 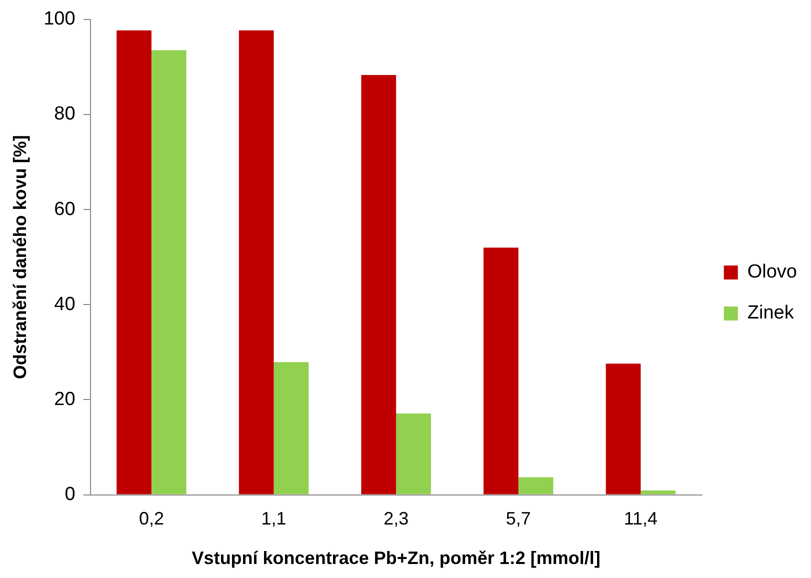 What do you see at coordinates (396, 518) in the screenshot?
I see `x-tick-label: 2,3` at bounding box center [396, 518].